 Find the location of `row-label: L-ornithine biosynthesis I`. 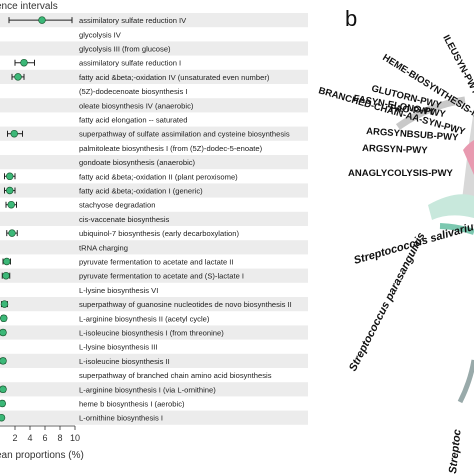

row-label: L-ornithine biosynthesis I is located at coordinates (121, 418).